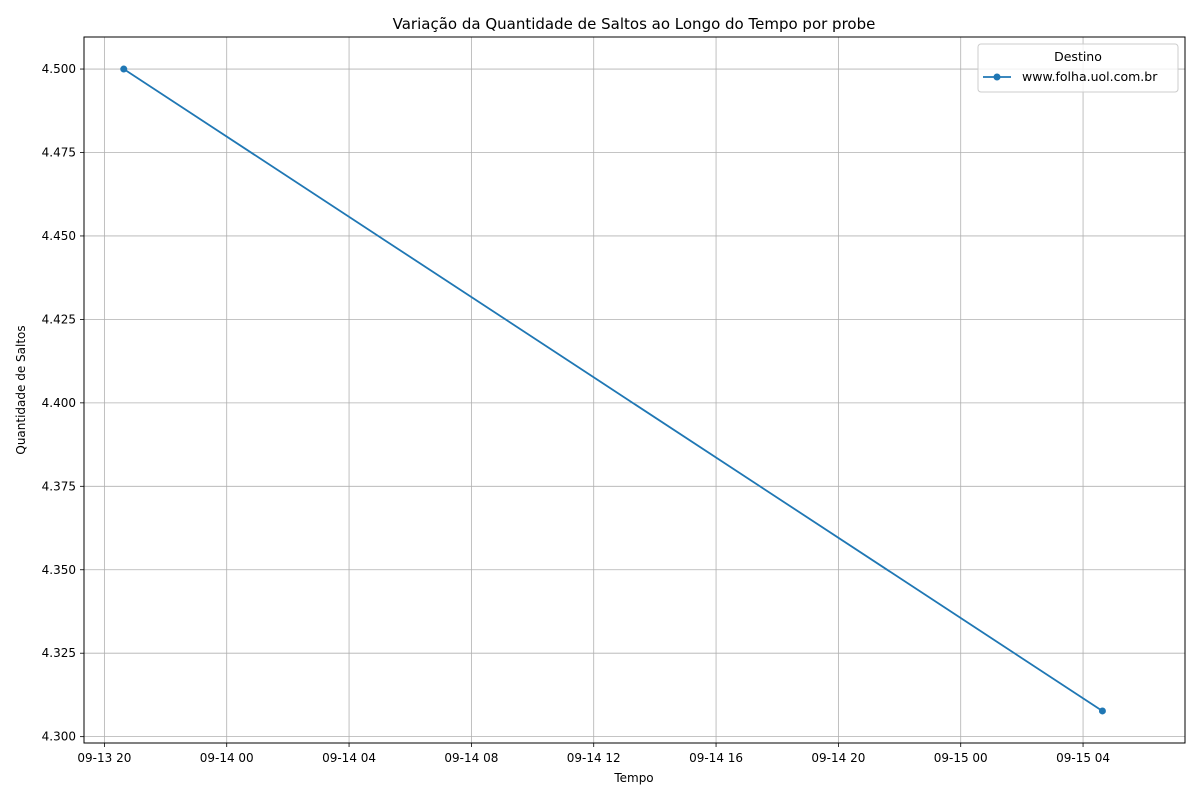 This screenshot has height=800, width=1200. Describe the element at coordinates (349, 758) in the screenshot. I see `x-tick-label: 09-14 04` at that location.